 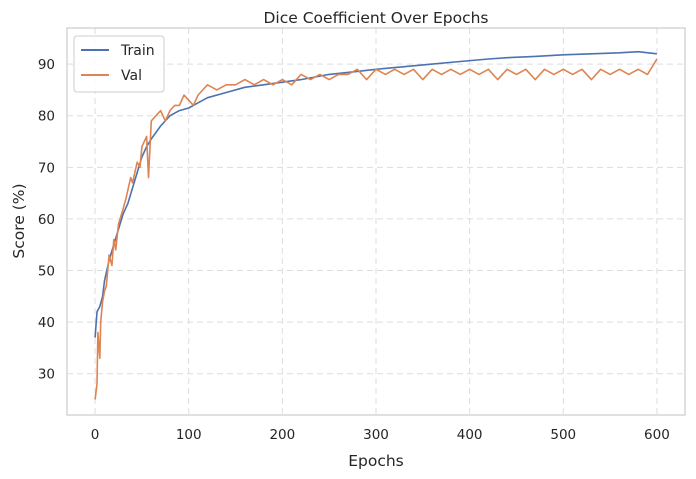 What do you see at coordinates (376, 435) in the screenshot?
I see `x-tick-label: 300` at bounding box center [376, 435].